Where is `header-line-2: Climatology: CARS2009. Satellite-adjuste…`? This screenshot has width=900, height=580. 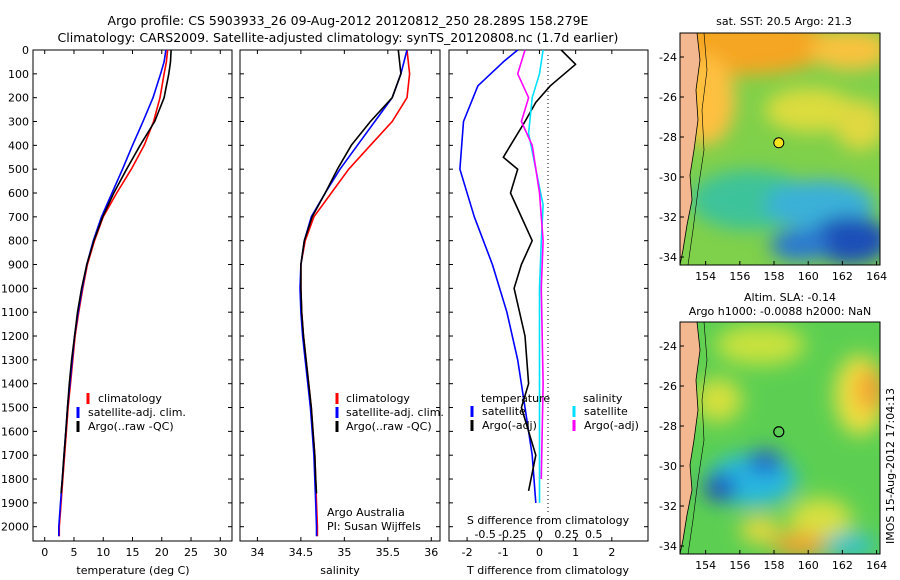 header-line-2: Climatology: CARS2009. Satellite-adjuste… is located at coordinates (338, 37).